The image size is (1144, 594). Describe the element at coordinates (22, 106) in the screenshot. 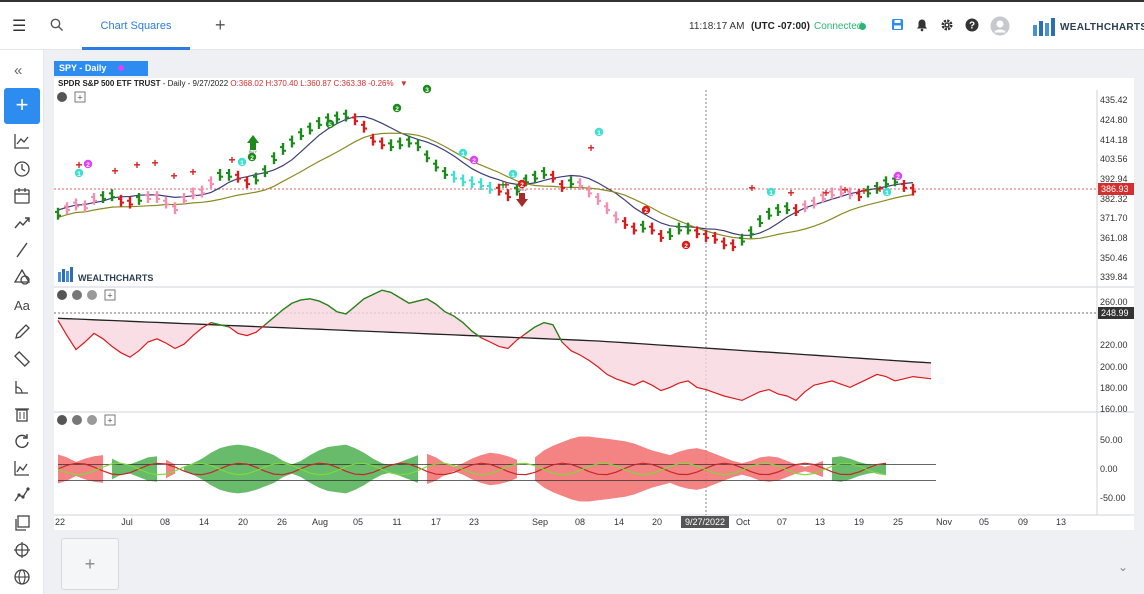

I see `add-chart-button: +` at that location.